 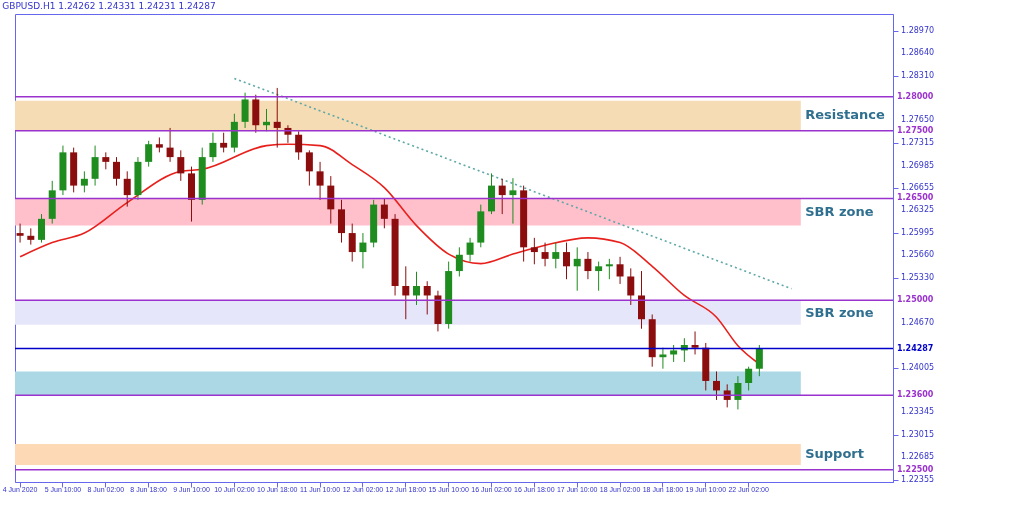 I want to click on band-label: Support, so click(x=834, y=454).